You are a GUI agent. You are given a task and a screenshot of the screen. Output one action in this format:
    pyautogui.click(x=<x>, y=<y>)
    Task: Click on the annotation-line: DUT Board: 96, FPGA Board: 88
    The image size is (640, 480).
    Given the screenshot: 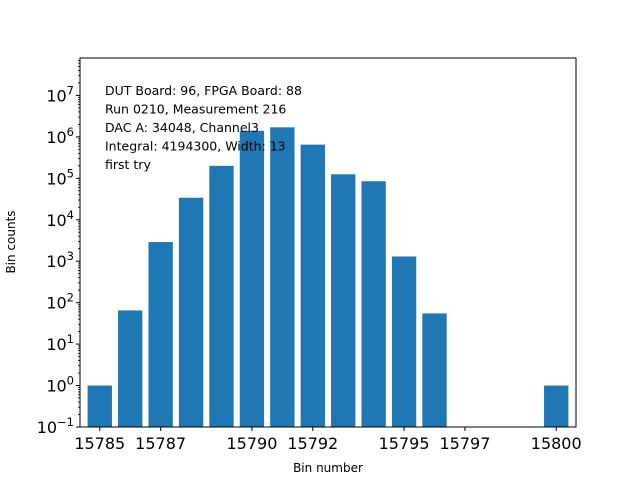 What is the action you would take?
    pyautogui.click(x=203, y=90)
    